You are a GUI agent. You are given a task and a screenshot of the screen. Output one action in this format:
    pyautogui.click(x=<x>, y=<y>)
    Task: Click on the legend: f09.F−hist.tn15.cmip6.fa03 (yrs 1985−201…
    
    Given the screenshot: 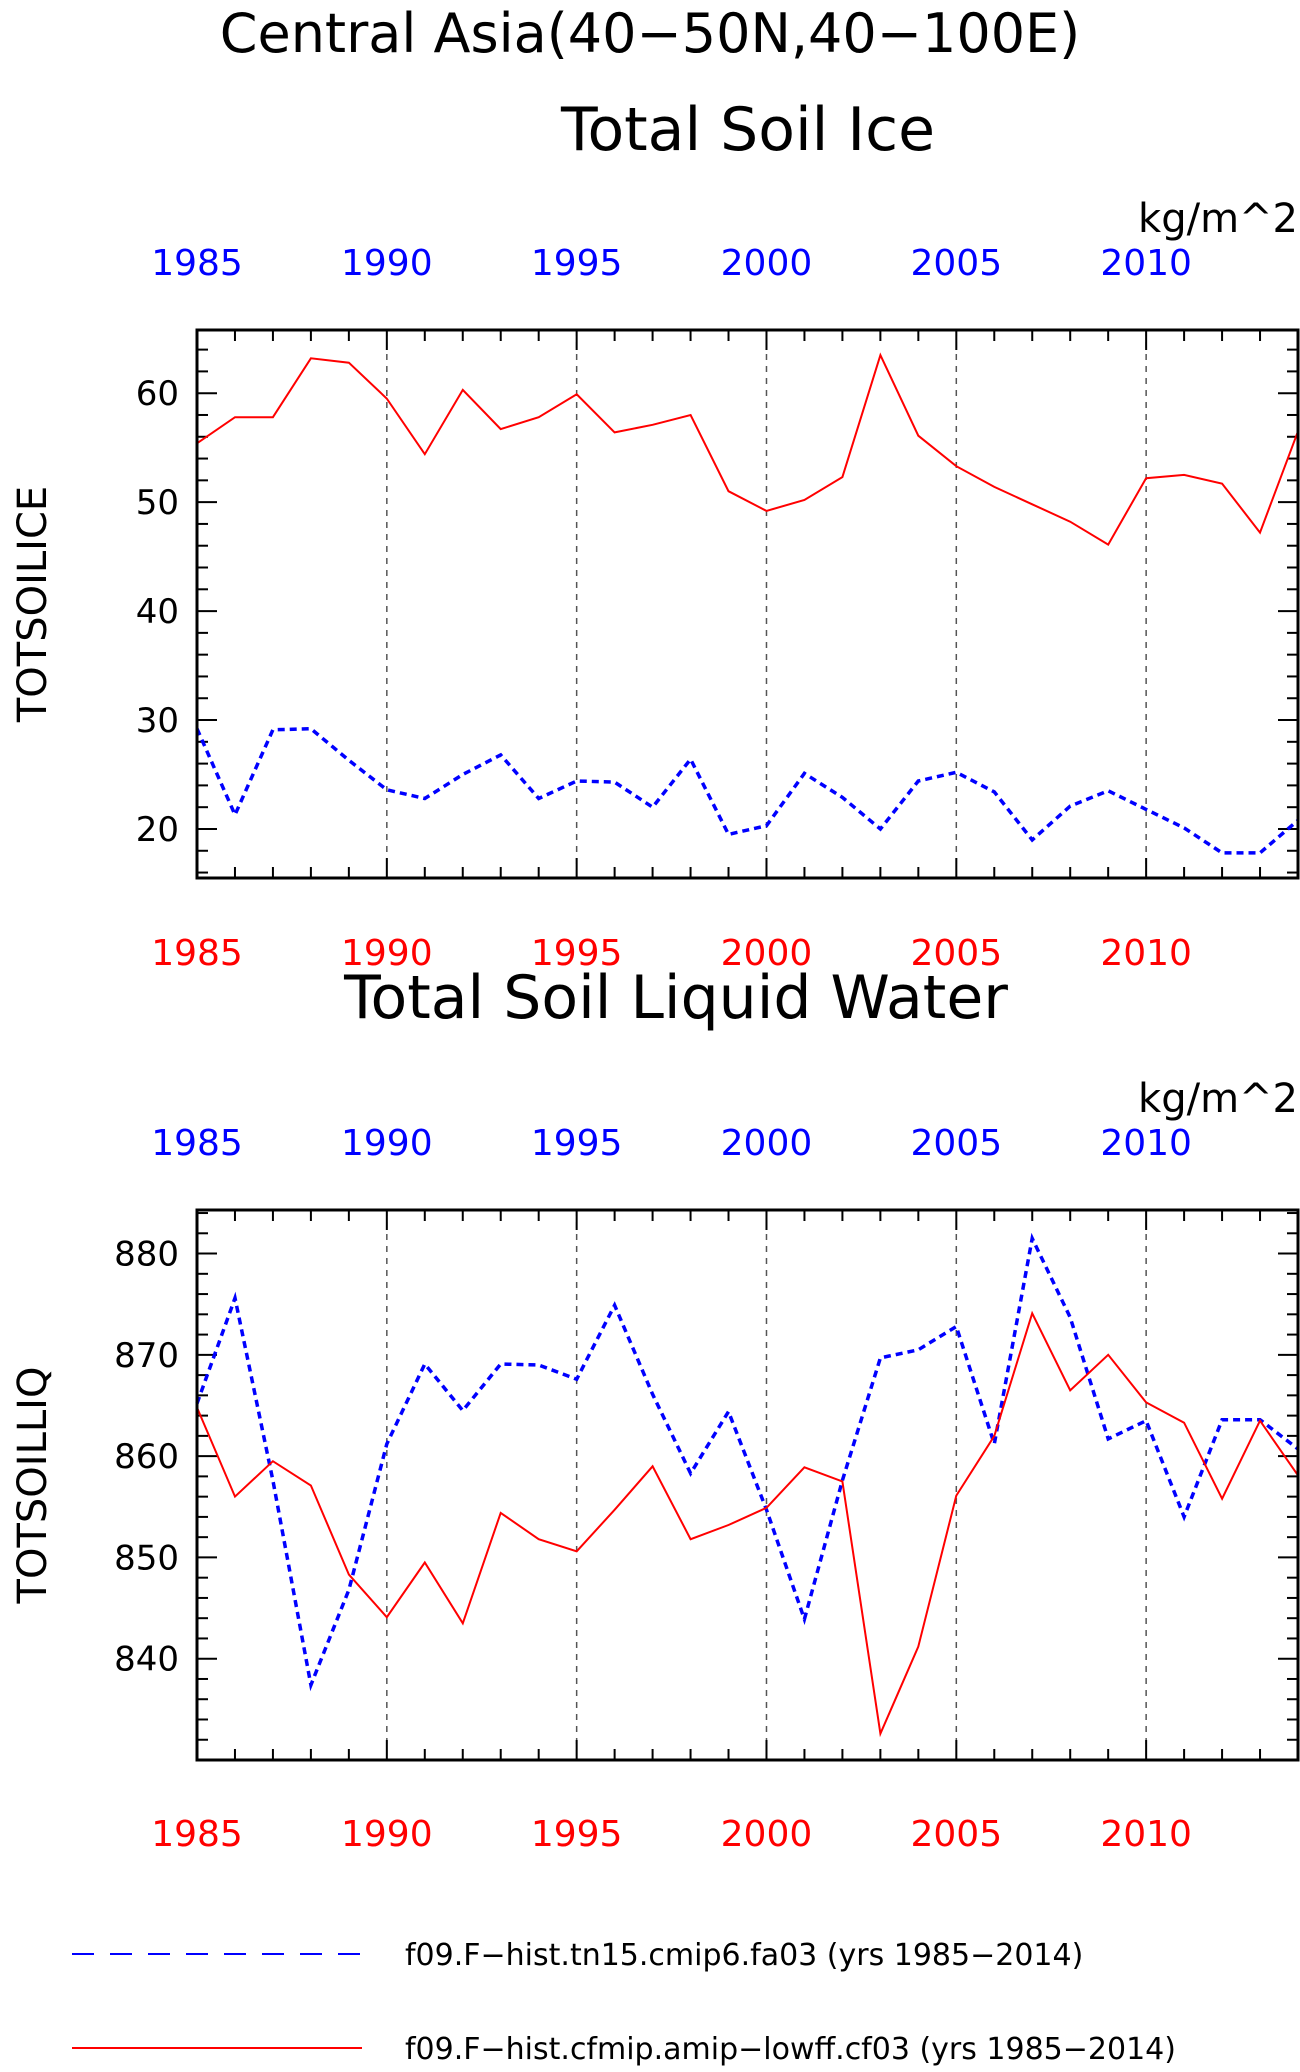 What is the action you would take?
    pyautogui.click(x=624, y=2002)
    